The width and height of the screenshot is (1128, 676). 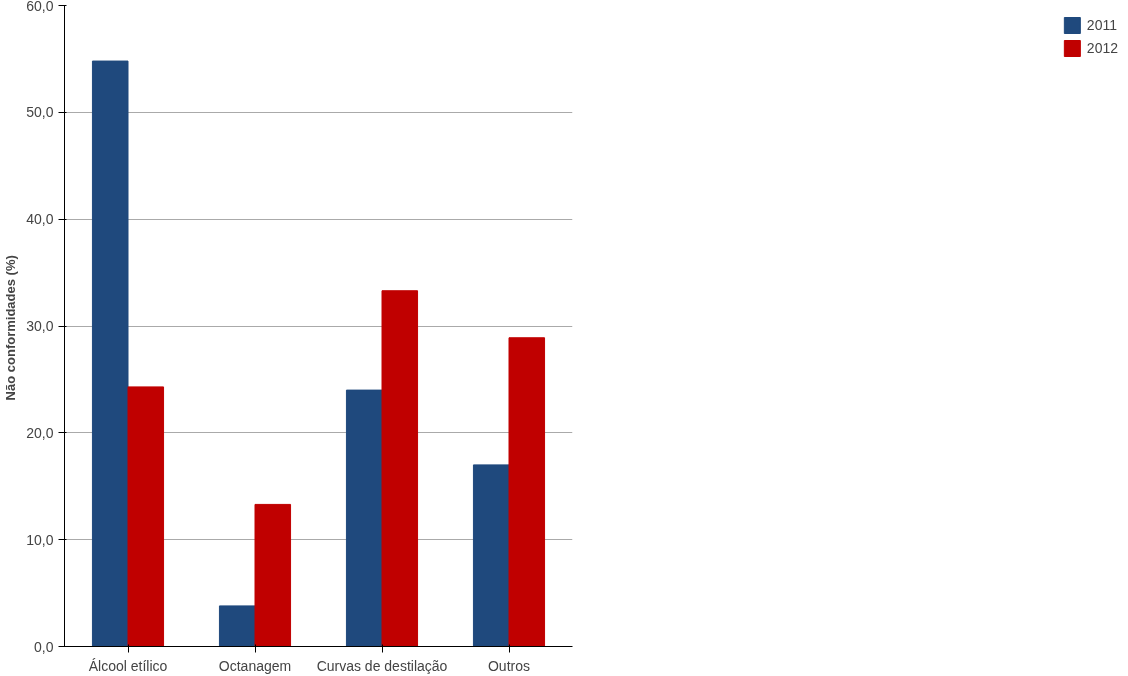 I want to click on x-tick-label: Octanagem, so click(x=255, y=665).